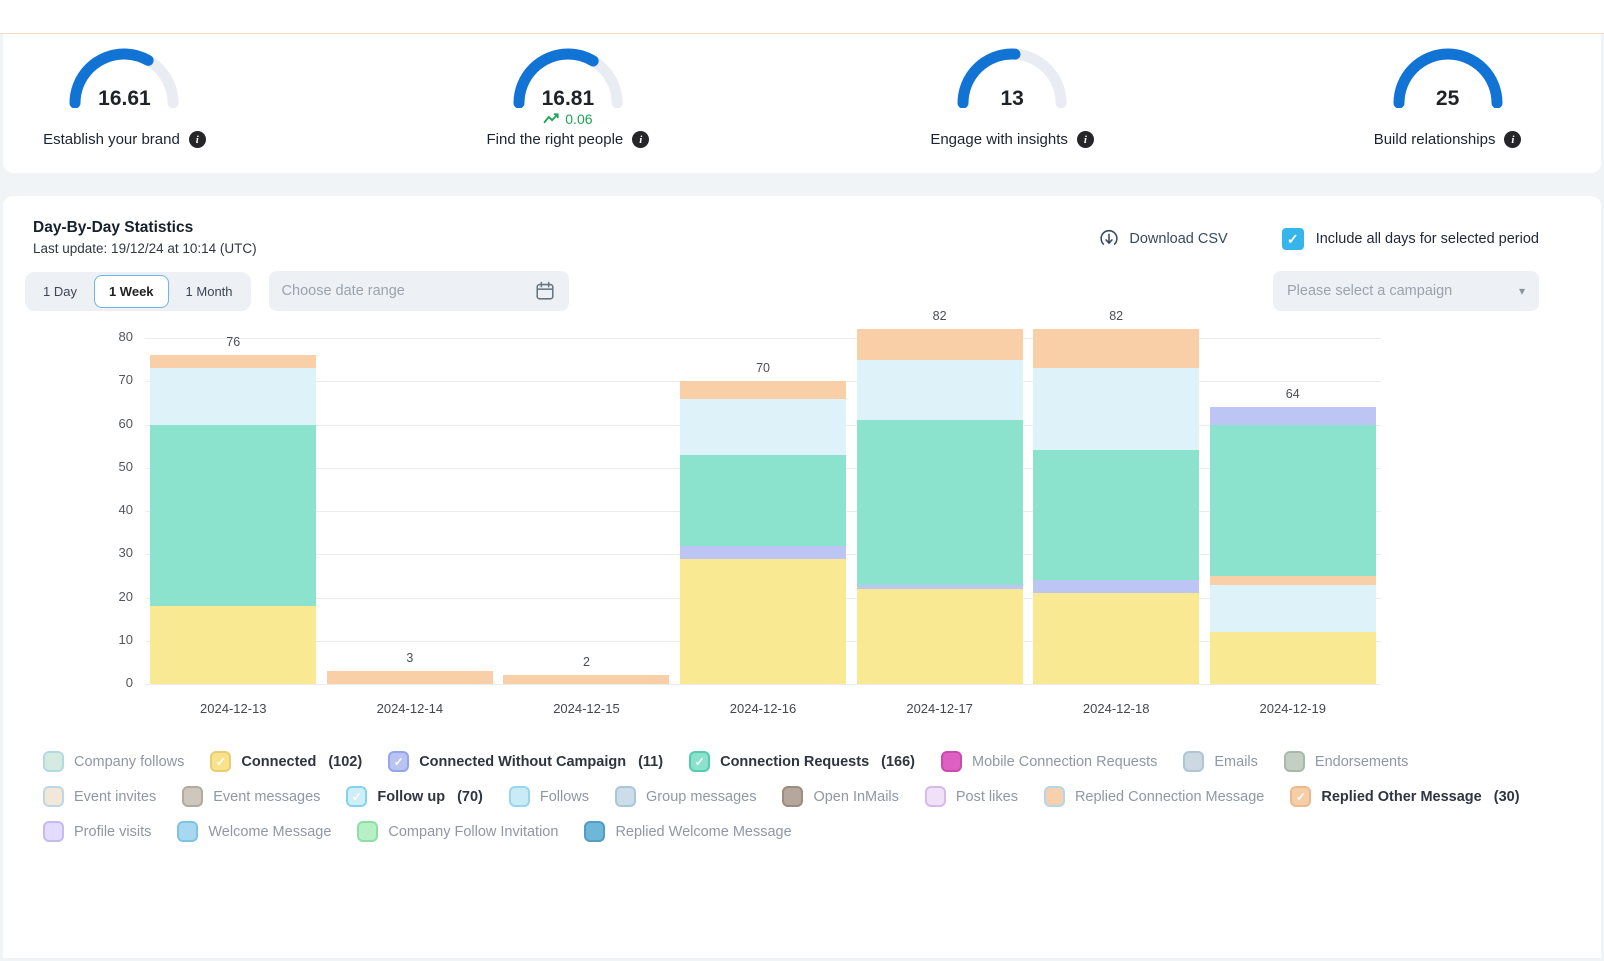 The image size is (1604, 961). What do you see at coordinates (1506, 796) in the screenshot?
I see `legend-item-count: (30)` at bounding box center [1506, 796].